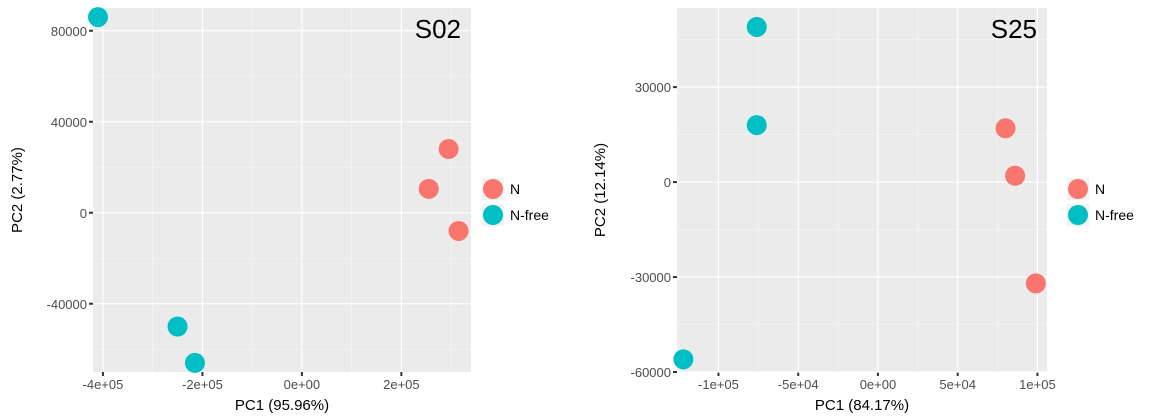 Image resolution: width=1151 pixels, height=416 pixels. What do you see at coordinates (17, 190) in the screenshot?
I see `y-axis-title: PC2 (2.77%)` at bounding box center [17, 190].